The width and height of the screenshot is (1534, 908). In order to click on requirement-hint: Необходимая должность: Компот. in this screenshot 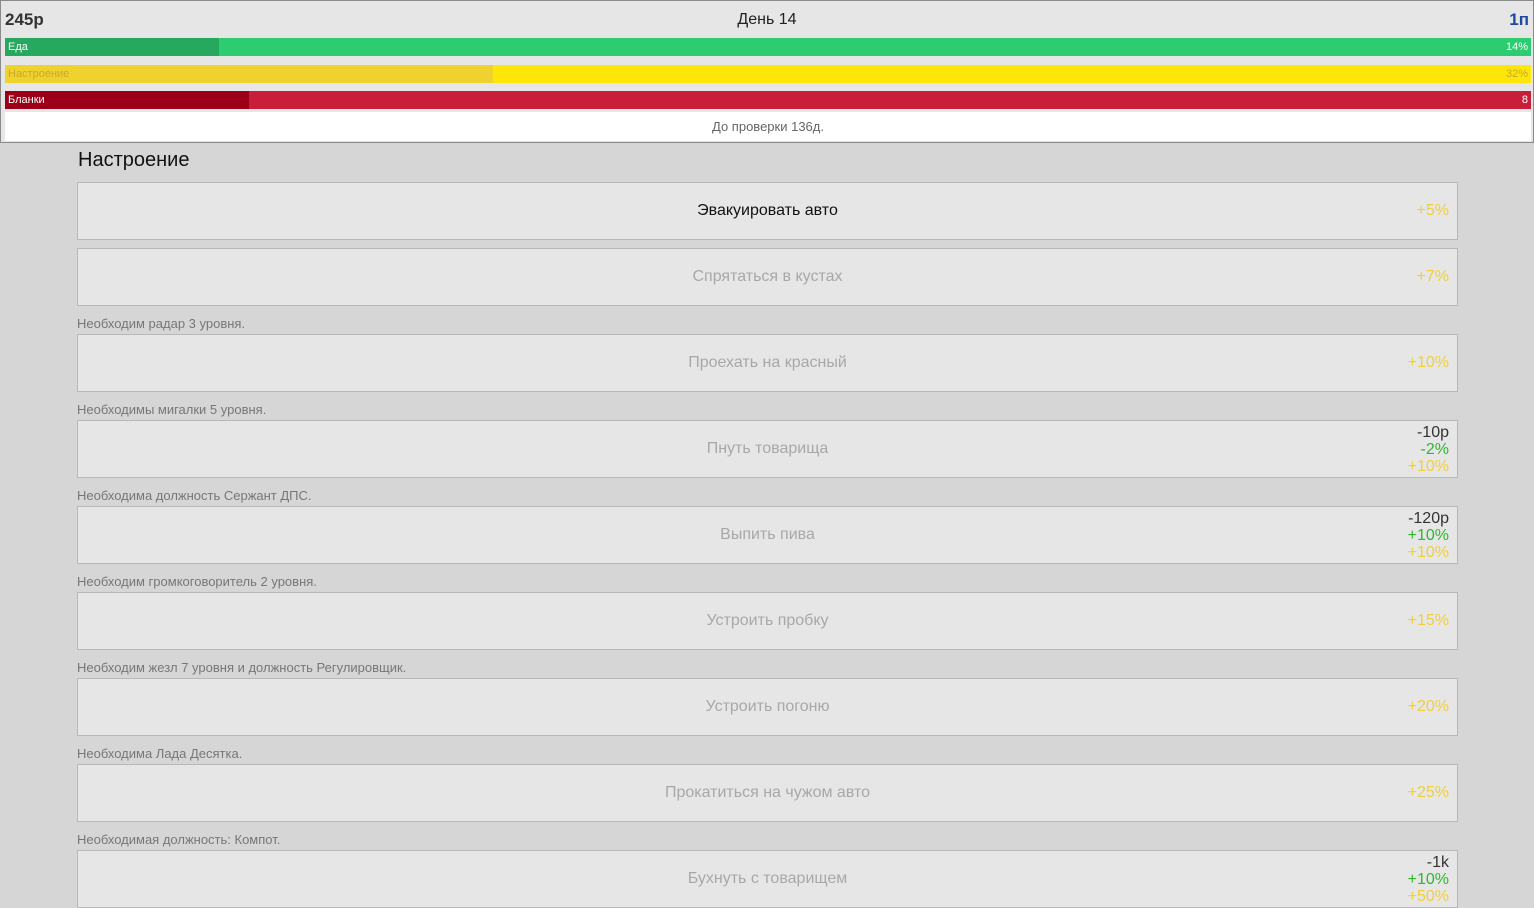, I will do `click(179, 839)`.